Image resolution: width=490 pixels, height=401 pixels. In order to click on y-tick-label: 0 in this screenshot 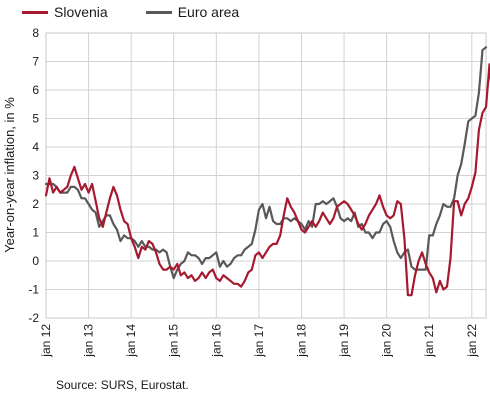, I will do `click(35, 261)`.